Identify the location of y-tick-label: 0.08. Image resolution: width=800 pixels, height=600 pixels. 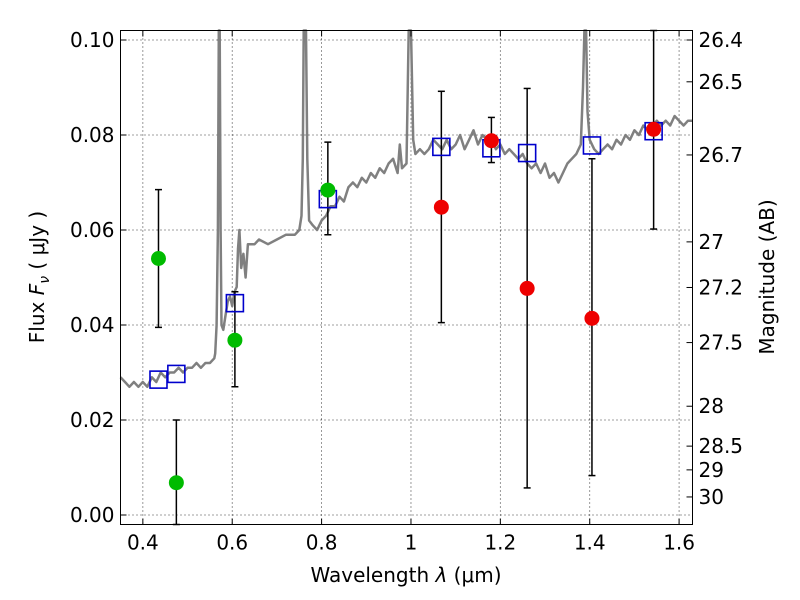
(92, 135).